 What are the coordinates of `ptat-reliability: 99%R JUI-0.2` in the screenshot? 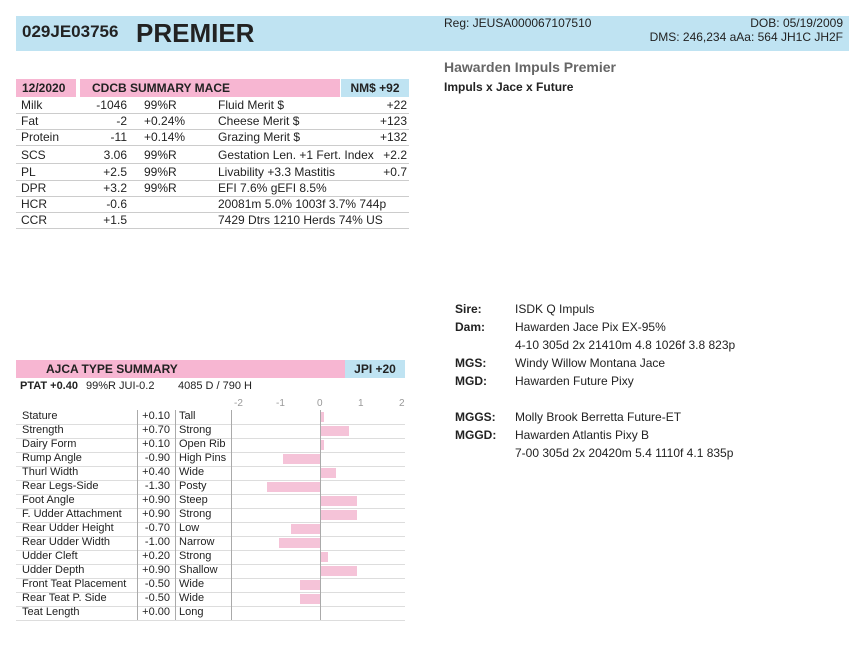 It's located at (120, 386).